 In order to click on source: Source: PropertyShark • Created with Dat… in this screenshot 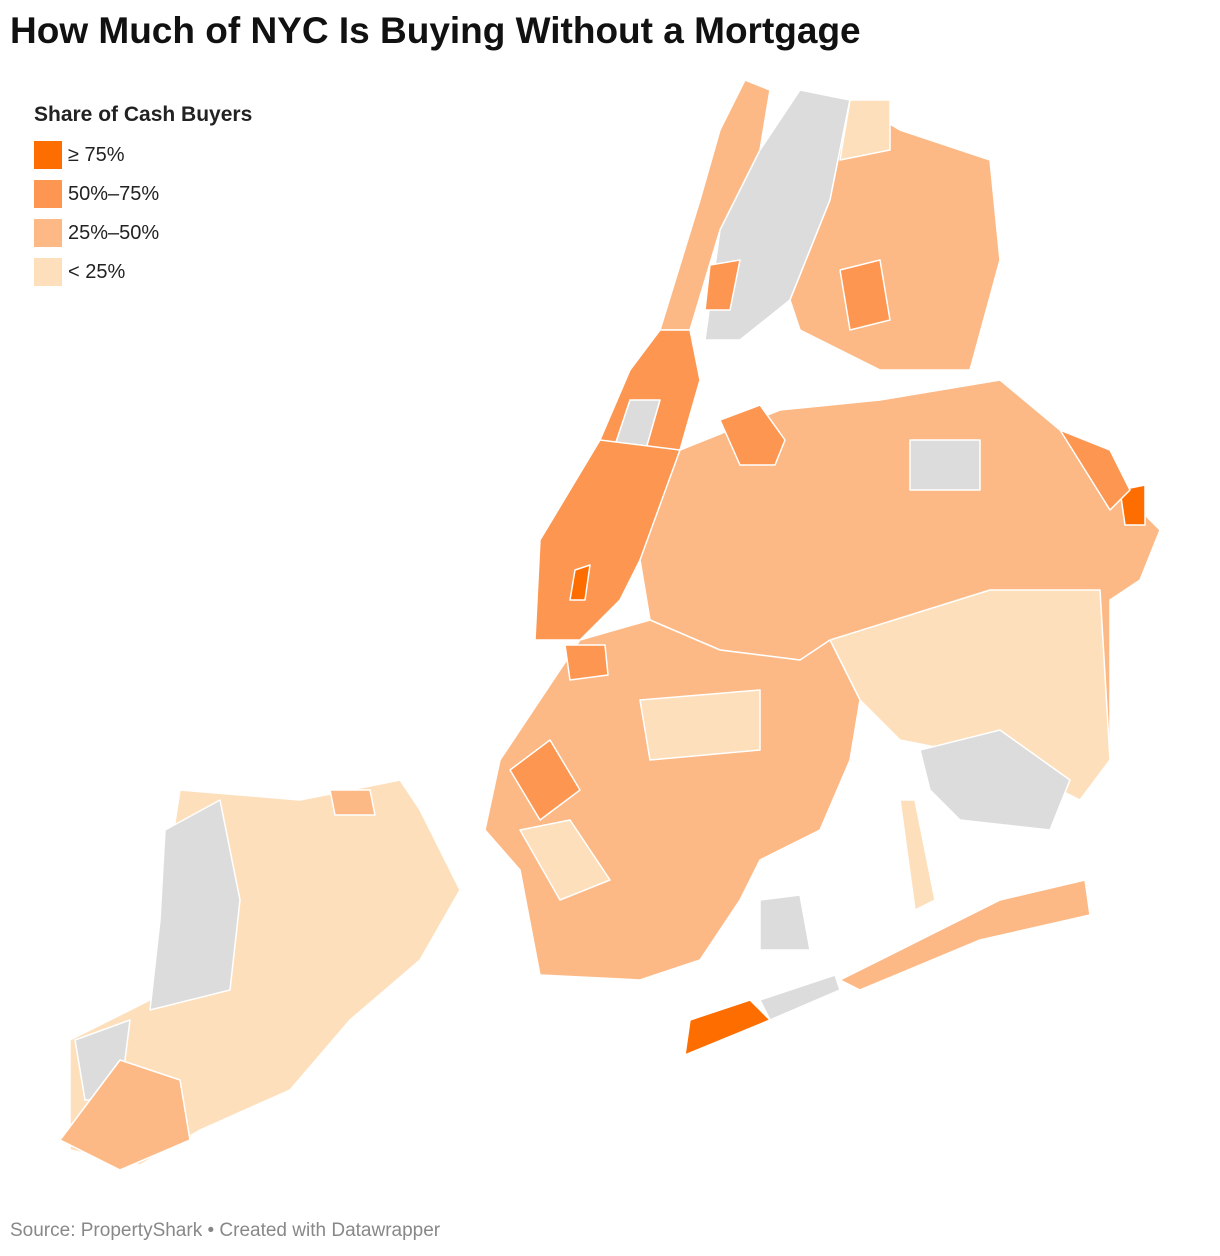, I will do `click(225, 1230)`.